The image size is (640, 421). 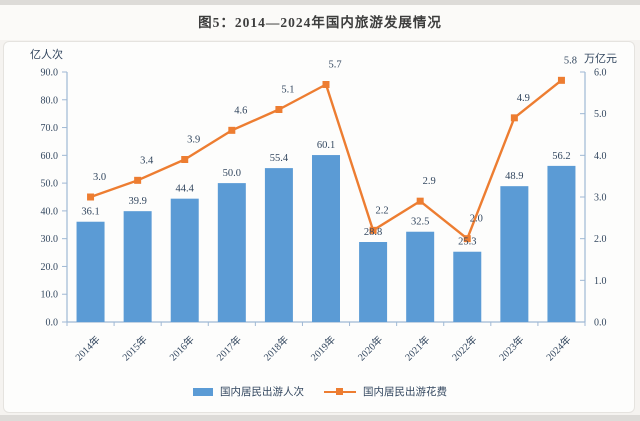 What do you see at coordinates (90, 212) in the screenshot?
I see `bar-data-label: 36.1` at bounding box center [90, 212].